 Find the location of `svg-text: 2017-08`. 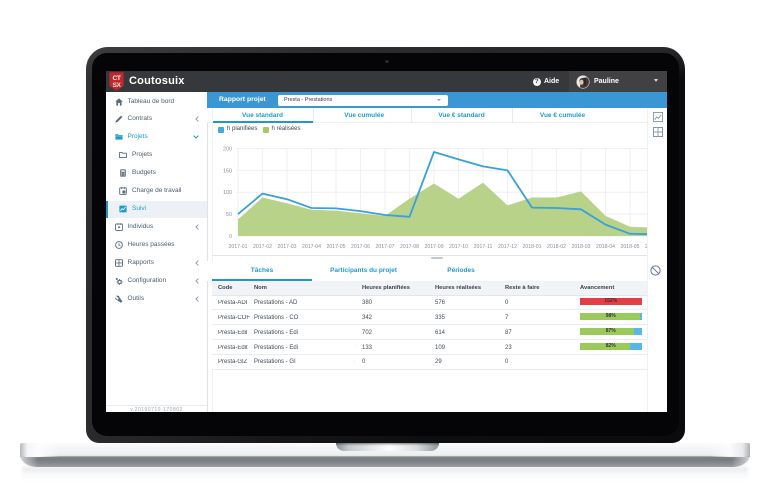

svg-text: 2017-08 is located at coordinates (409, 247).